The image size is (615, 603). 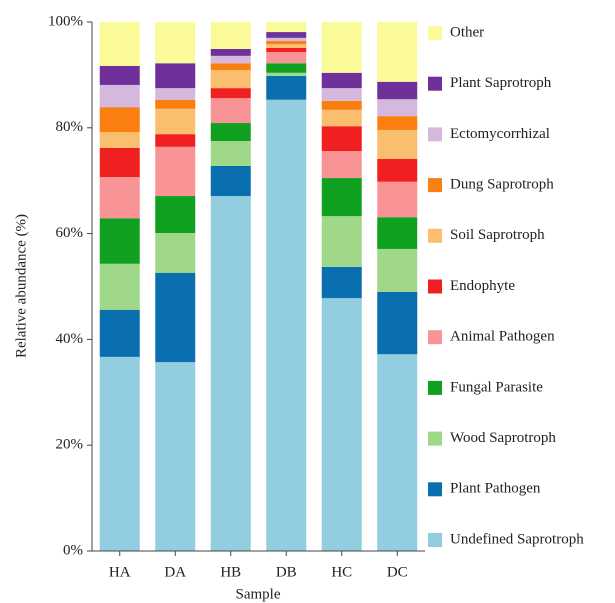 What do you see at coordinates (120, 572) in the screenshot?
I see `x-tick-label: HA` at bounding box center [120, 572].